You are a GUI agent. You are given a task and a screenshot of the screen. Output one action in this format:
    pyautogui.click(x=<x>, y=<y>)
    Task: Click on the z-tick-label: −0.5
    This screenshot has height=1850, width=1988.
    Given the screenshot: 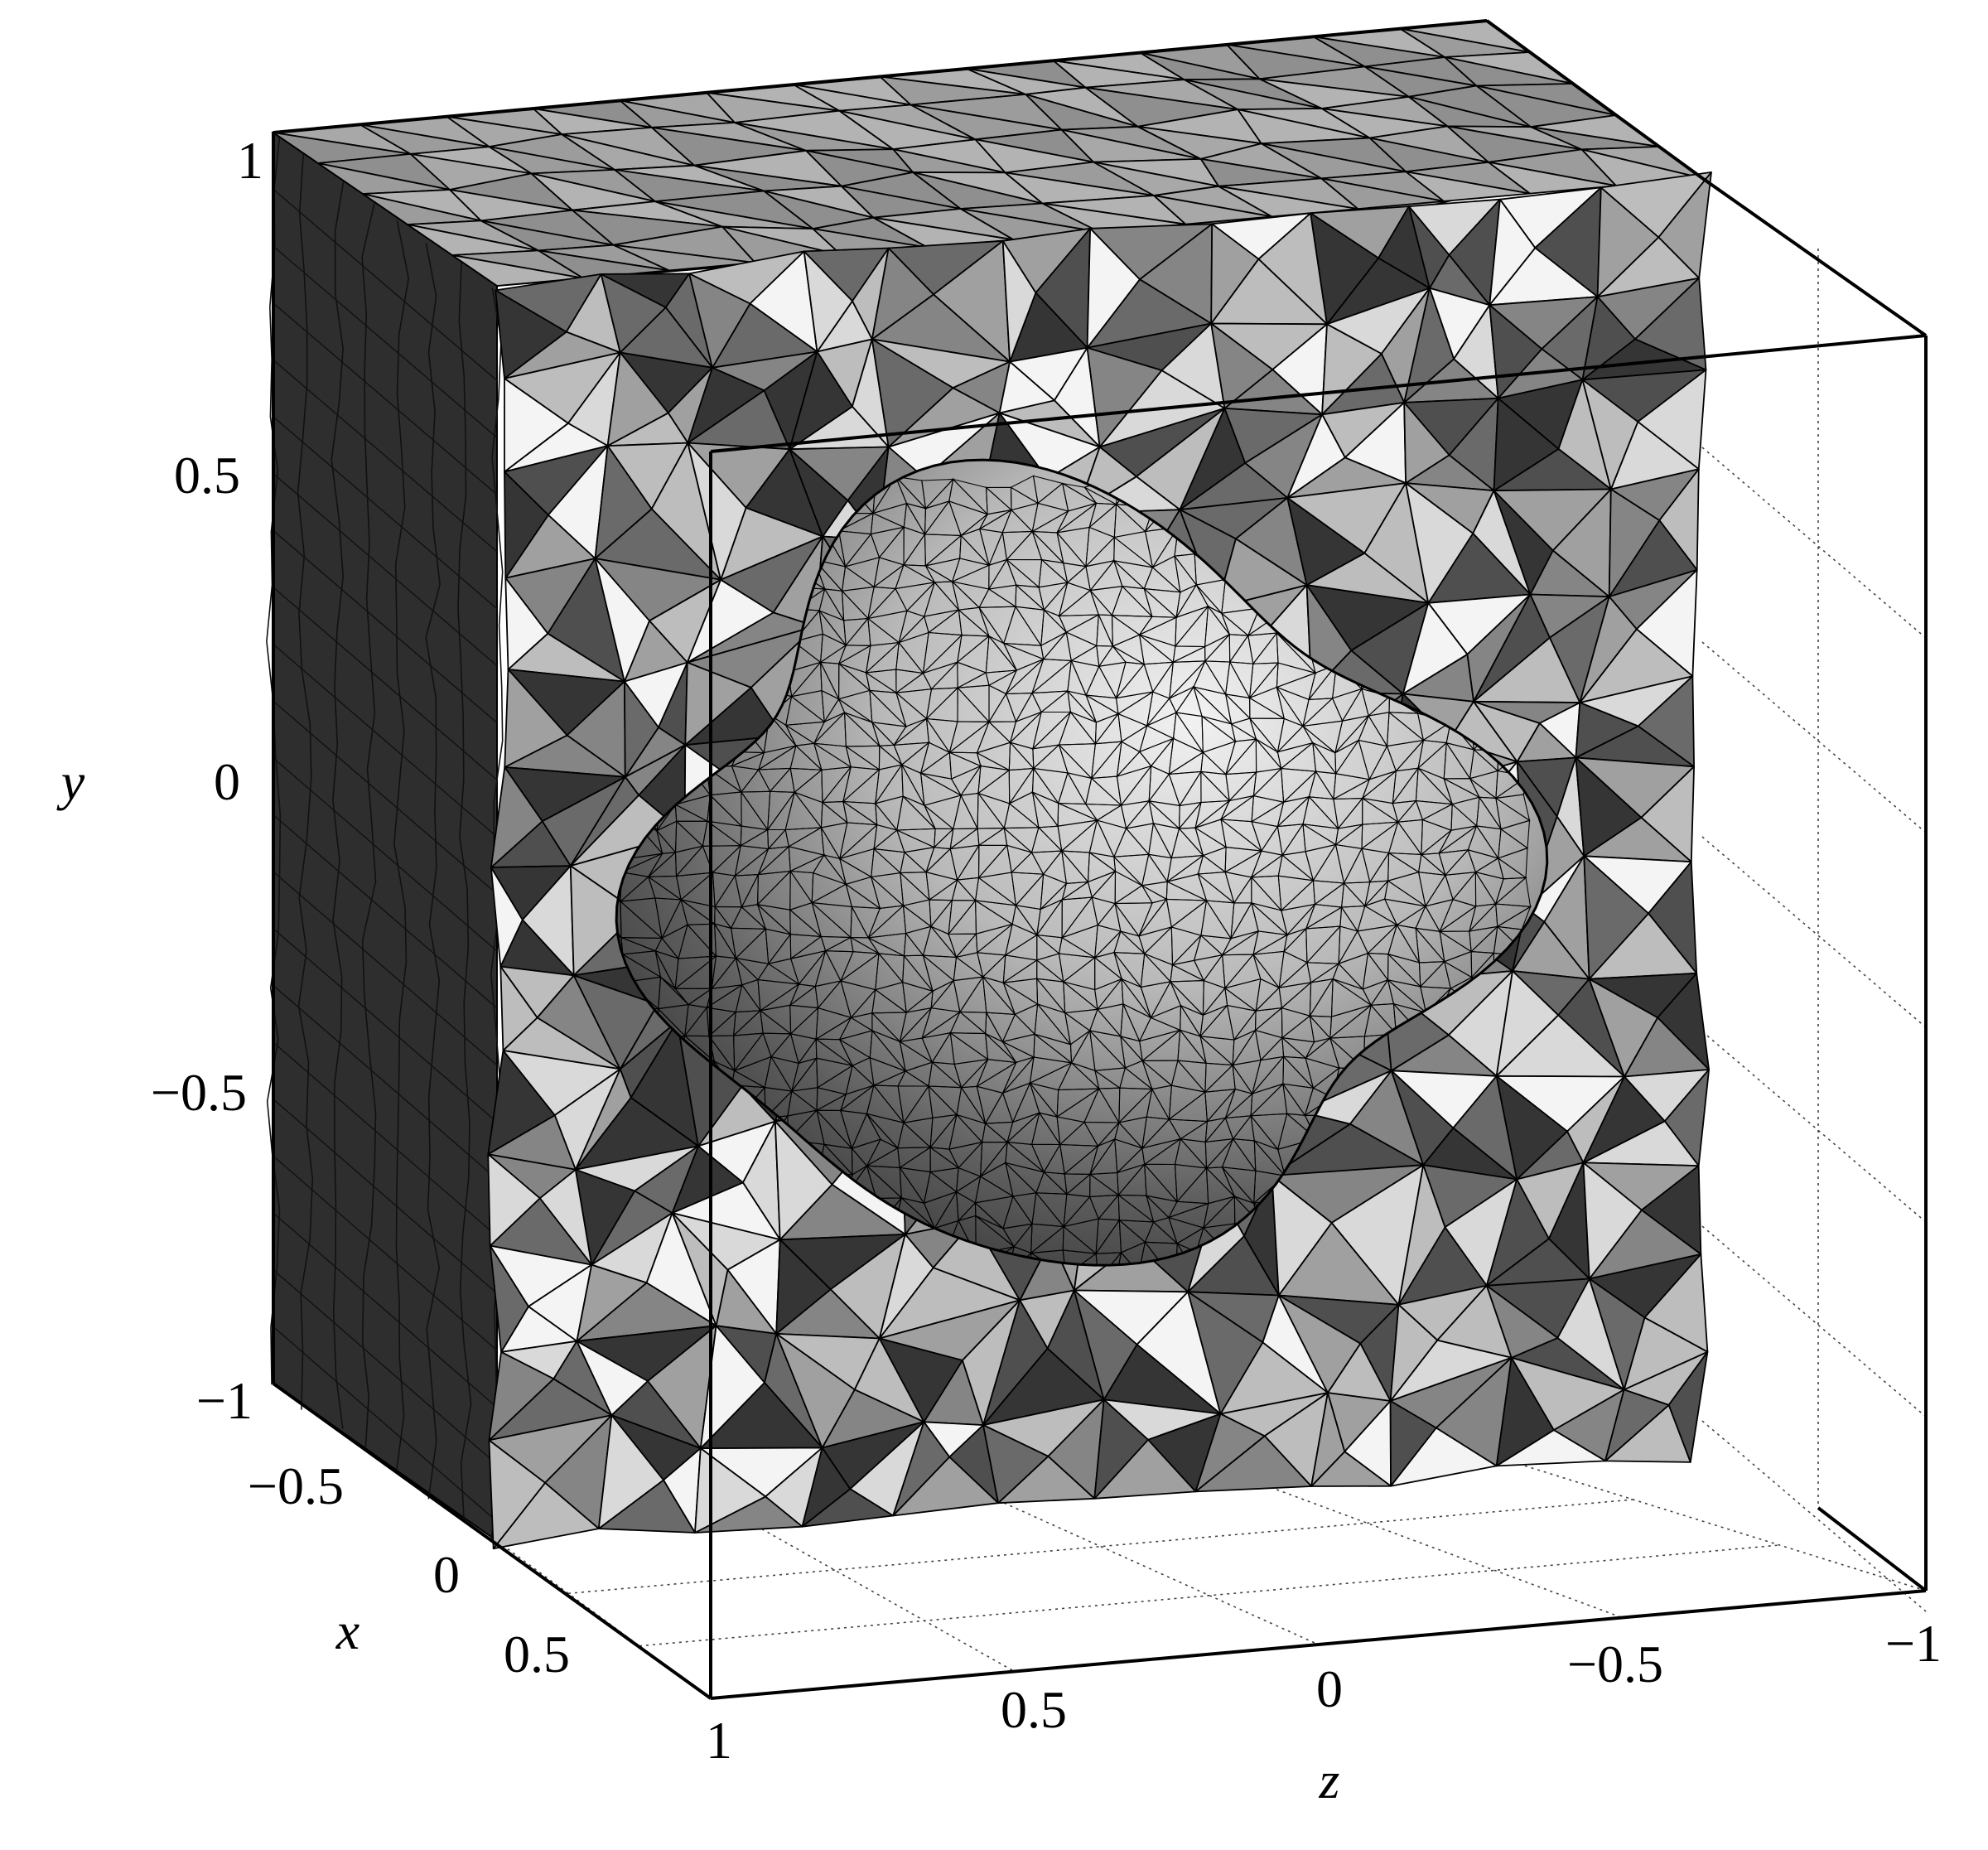 What is the action you would take?
    pyautogui.click(x=1615, y=1664)
    